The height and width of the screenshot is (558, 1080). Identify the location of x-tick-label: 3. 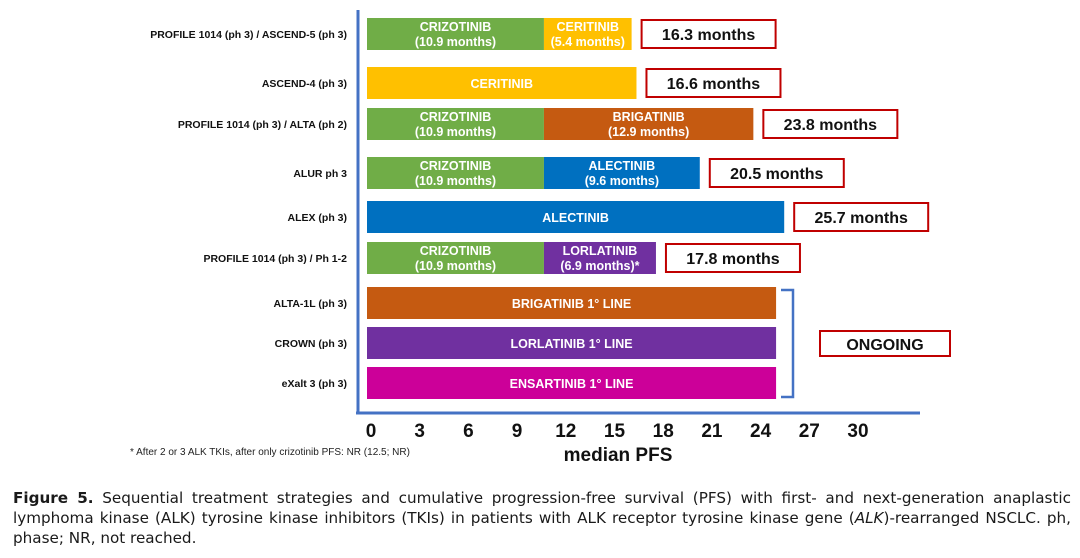
(419, 431).